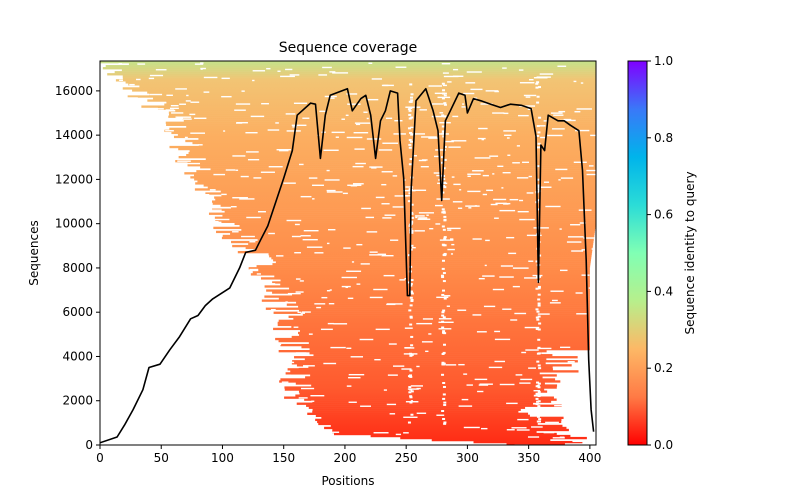  What do you see at coordinates (348, 48) in the screenshot?
I see `chart-title: Sequence coverage` at bounding box center [348, 48].